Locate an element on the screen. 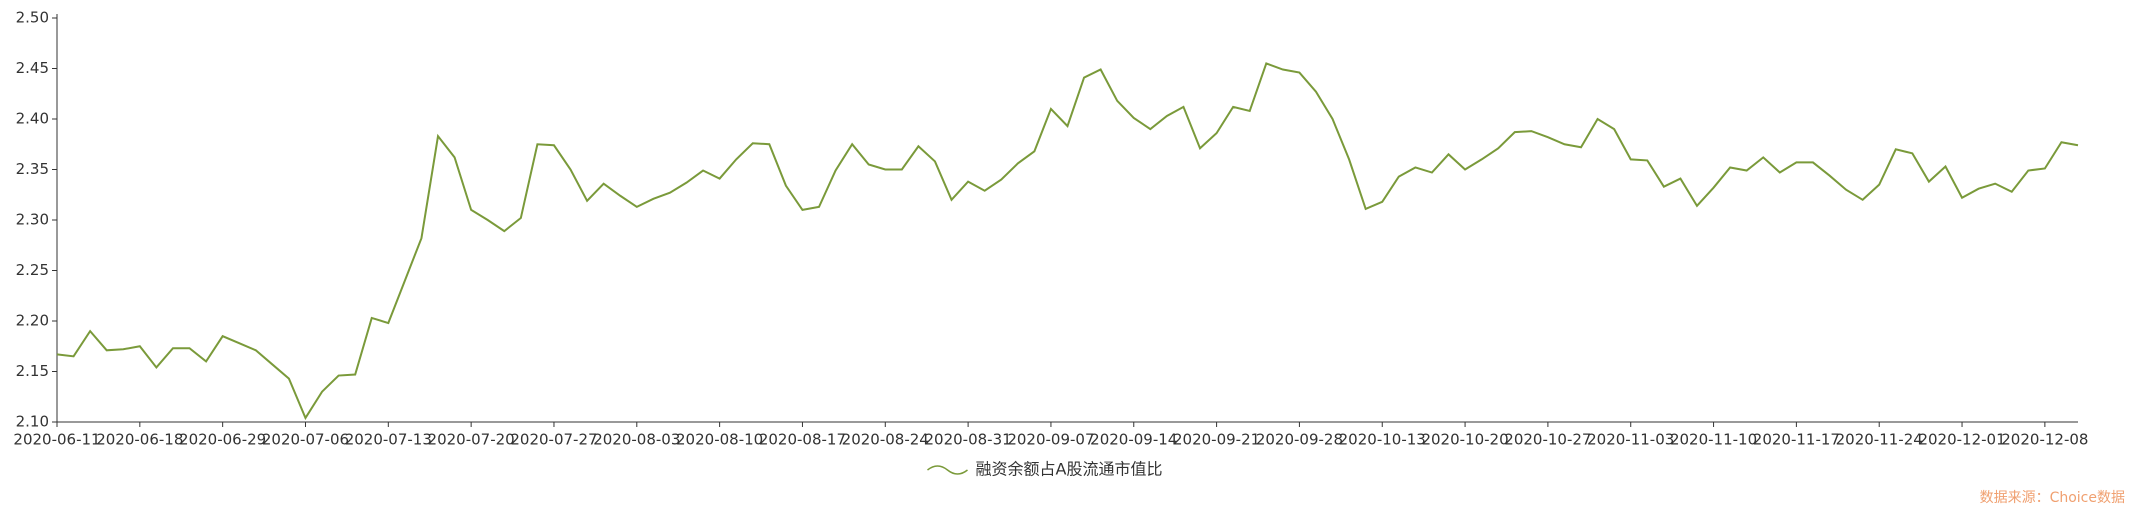  x-tick-label: 2020-10-13 is located at coordinates (1382, 440).